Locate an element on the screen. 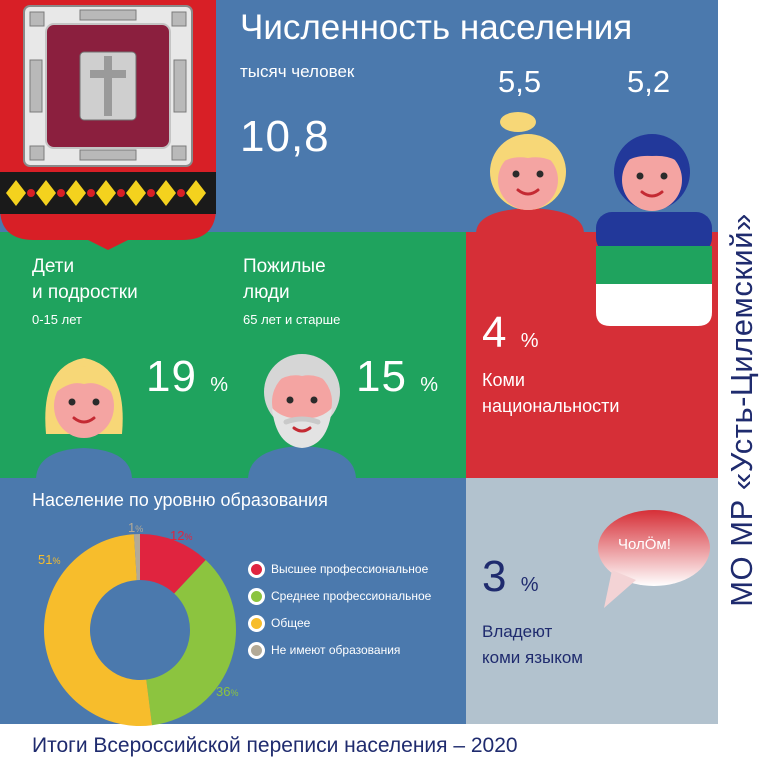 The image size is (768, 768). elderly-age: 65 лет и старше is located at coordinates (292, 319).